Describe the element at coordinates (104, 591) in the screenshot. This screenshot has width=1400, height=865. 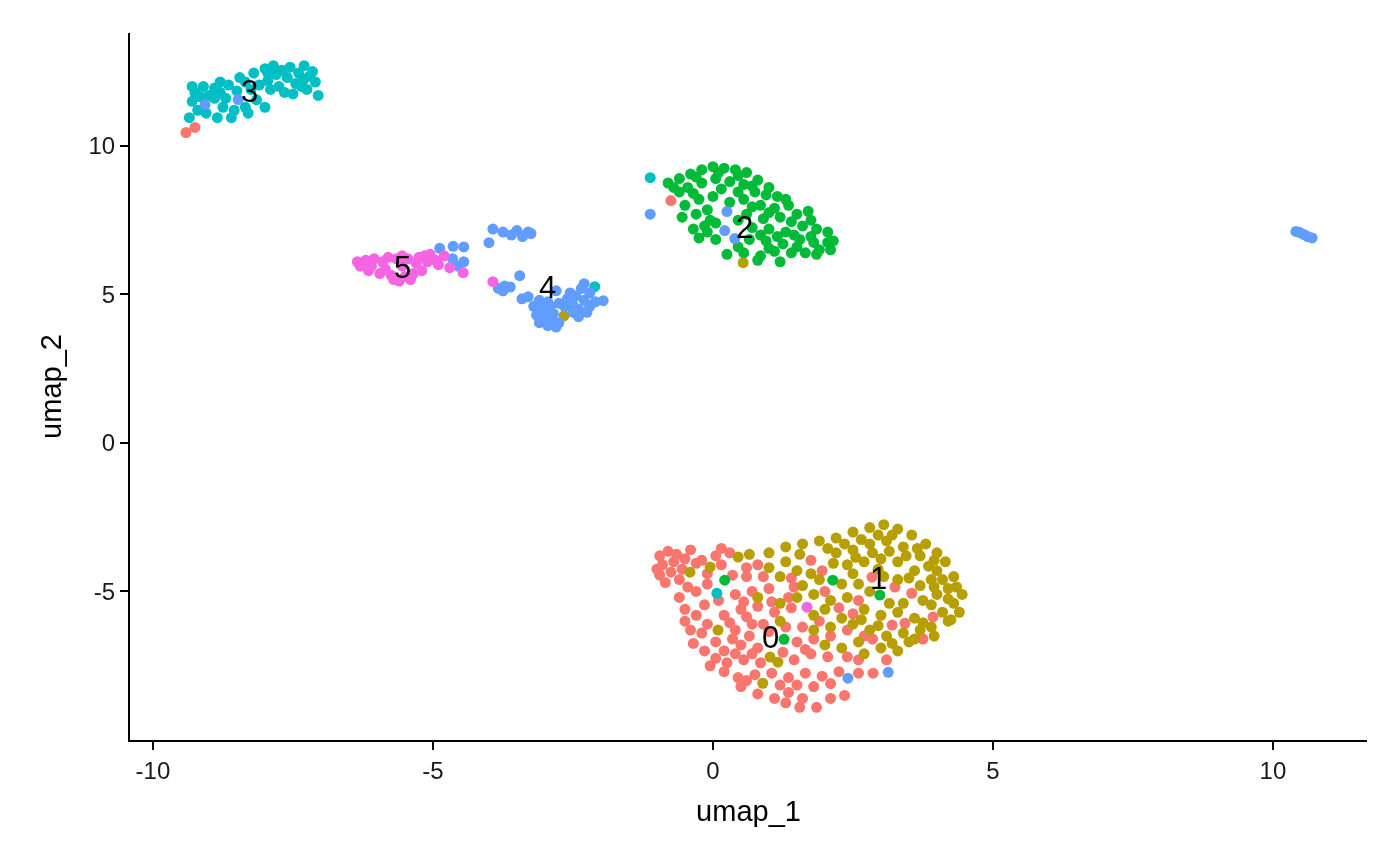
I see `y-tick-label: -5` at that location.